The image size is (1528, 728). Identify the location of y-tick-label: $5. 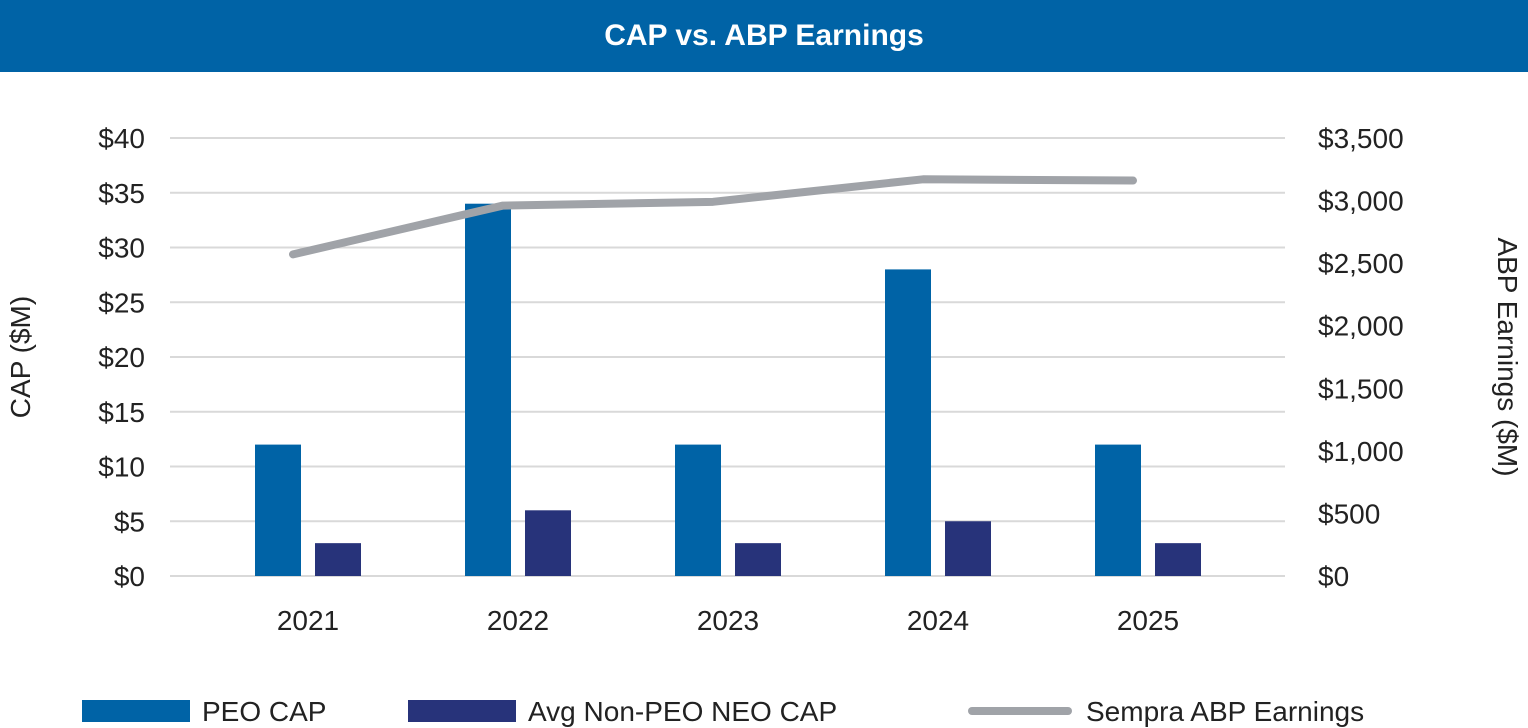
(129, 521).